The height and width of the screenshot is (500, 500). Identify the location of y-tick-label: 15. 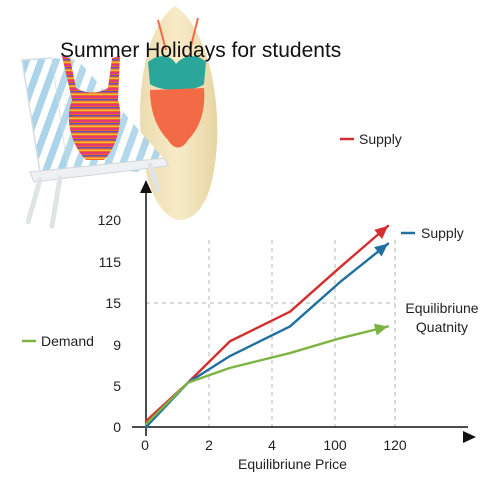
(113, 303).